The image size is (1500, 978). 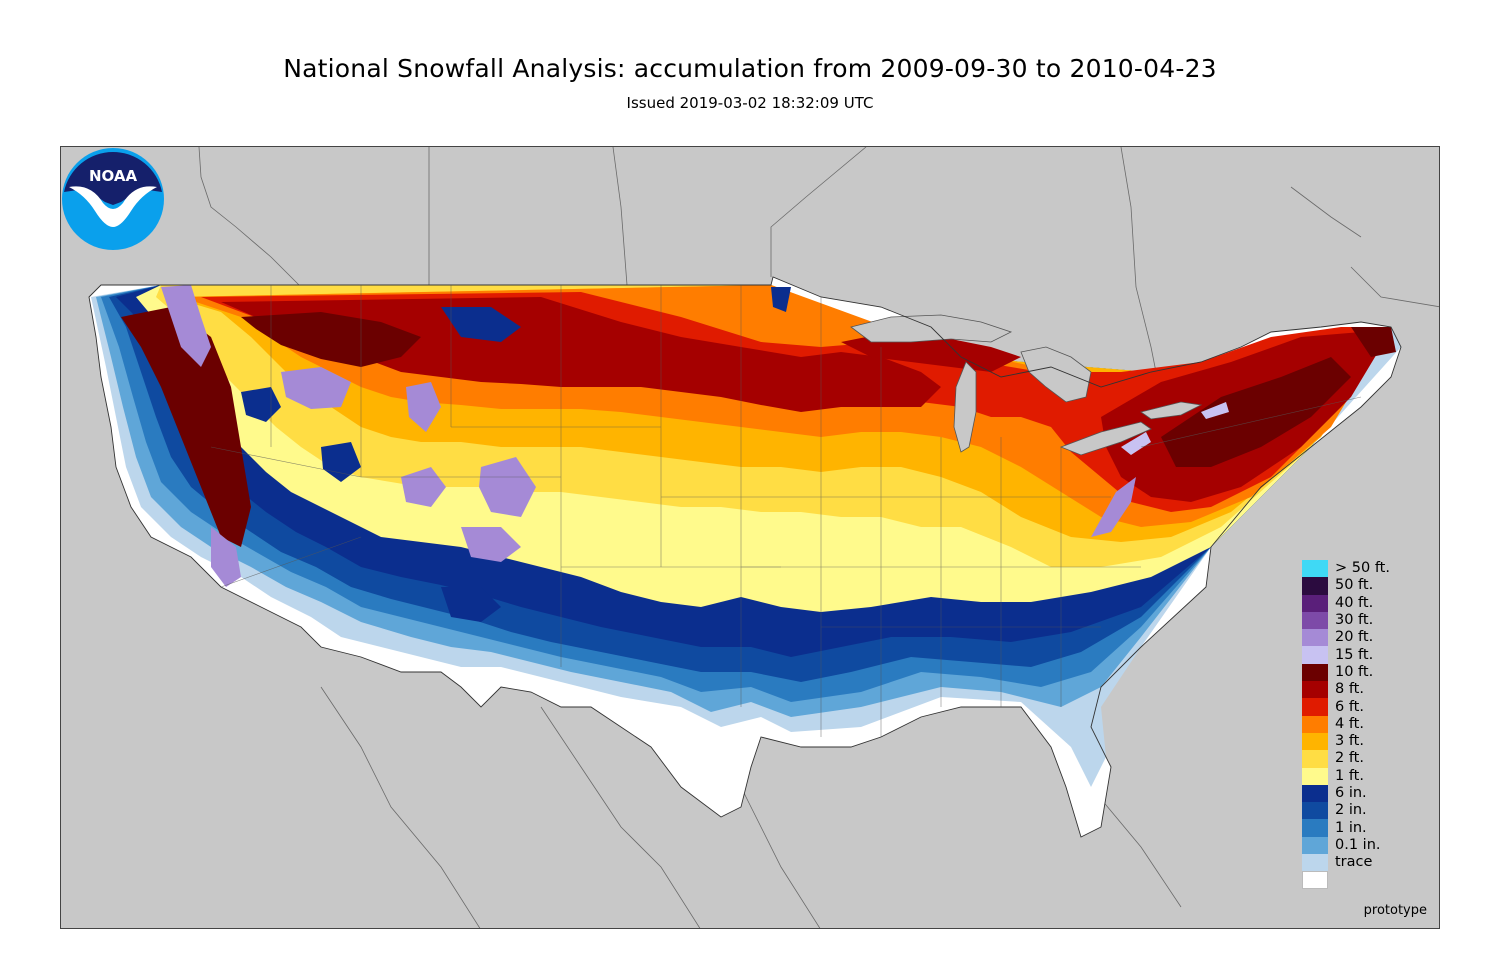 I want to click on legend-row: 15 ft., so click(x=1346, y=655).